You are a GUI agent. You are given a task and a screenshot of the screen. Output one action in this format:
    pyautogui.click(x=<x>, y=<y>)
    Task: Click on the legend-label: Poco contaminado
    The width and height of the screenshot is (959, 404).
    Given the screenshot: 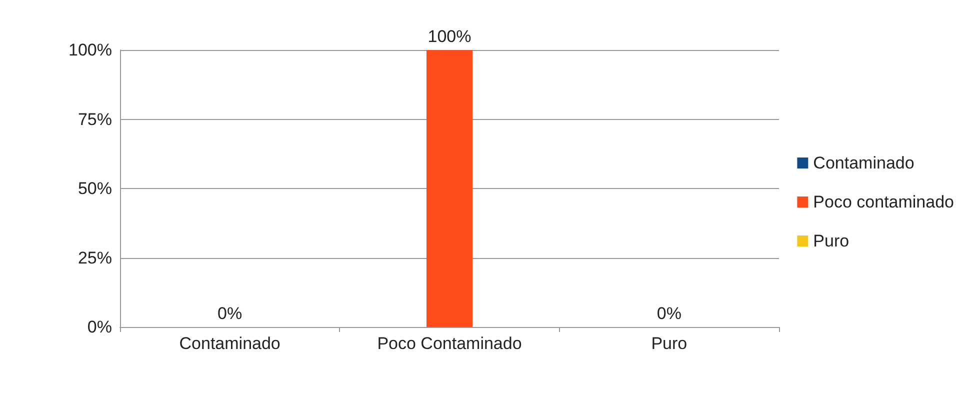 What is the action you would take?
    pyautogui.click(x=883, y=202)
    